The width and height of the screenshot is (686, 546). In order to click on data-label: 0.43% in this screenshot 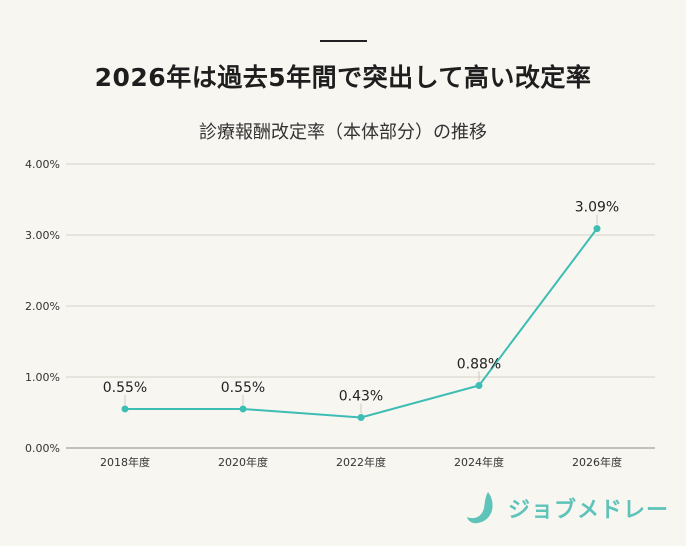, I will do `click(361, 396)`.